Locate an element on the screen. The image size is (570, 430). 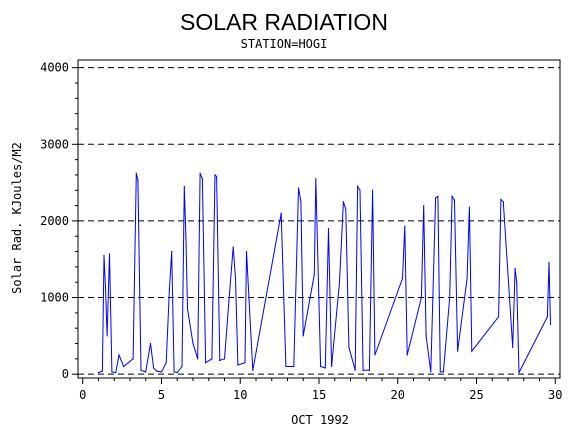
y-tick-label: 4000 is located at coordinates (54, 68).